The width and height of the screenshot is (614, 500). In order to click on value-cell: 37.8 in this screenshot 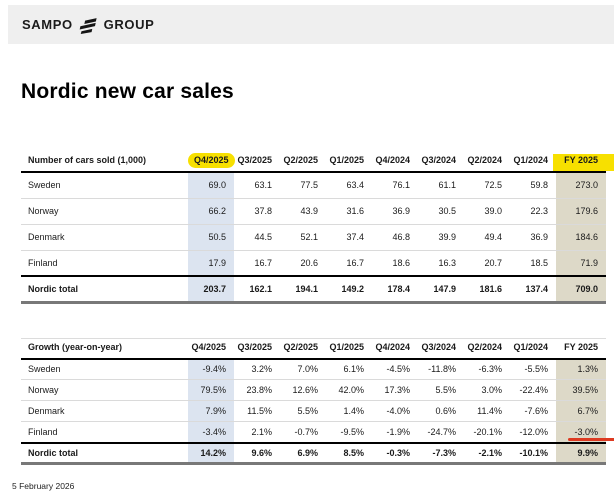, I will do `click(257, 211)`.